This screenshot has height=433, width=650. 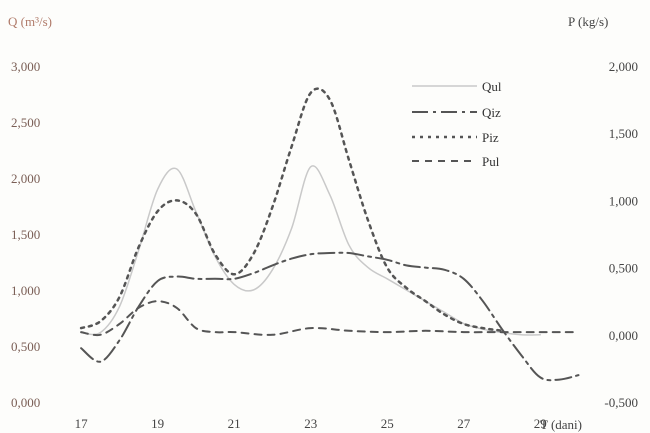 I want to click on left-axis-ticks: 0,000 0,500 1,000 1,500 2,000 2,500 3,000, so click(x=25, y=234).